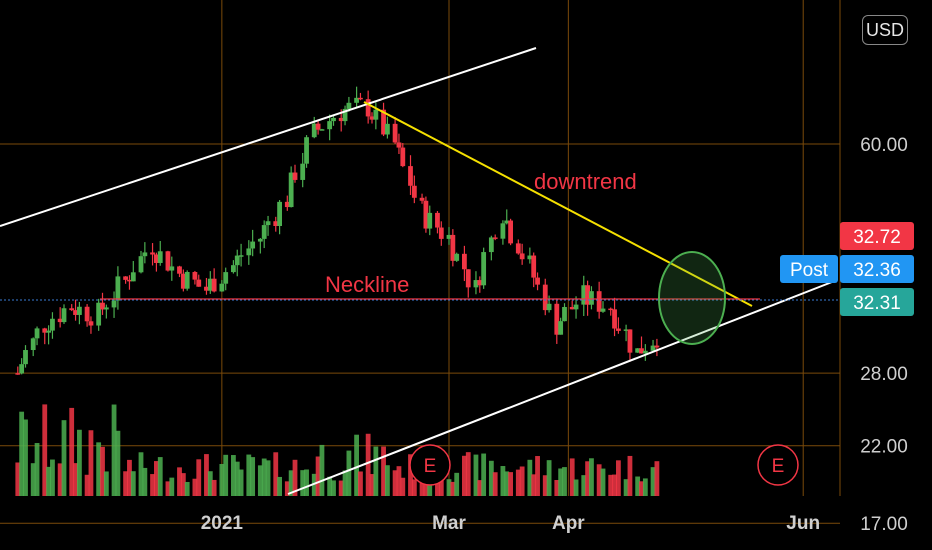 The image size is (932, 550). I want to click on highlight-circle, so click(692, 298).